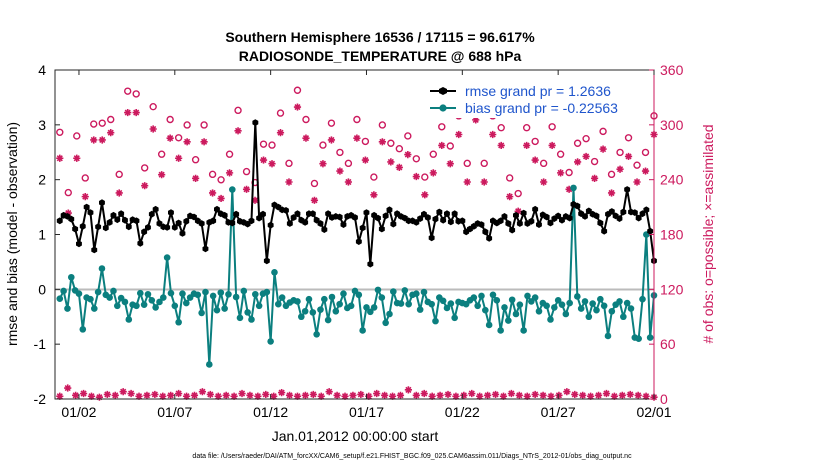  What do you see at coordinates (532, 101) in the screenshot?
I see `legend-box` at bounding box center [532, 101].